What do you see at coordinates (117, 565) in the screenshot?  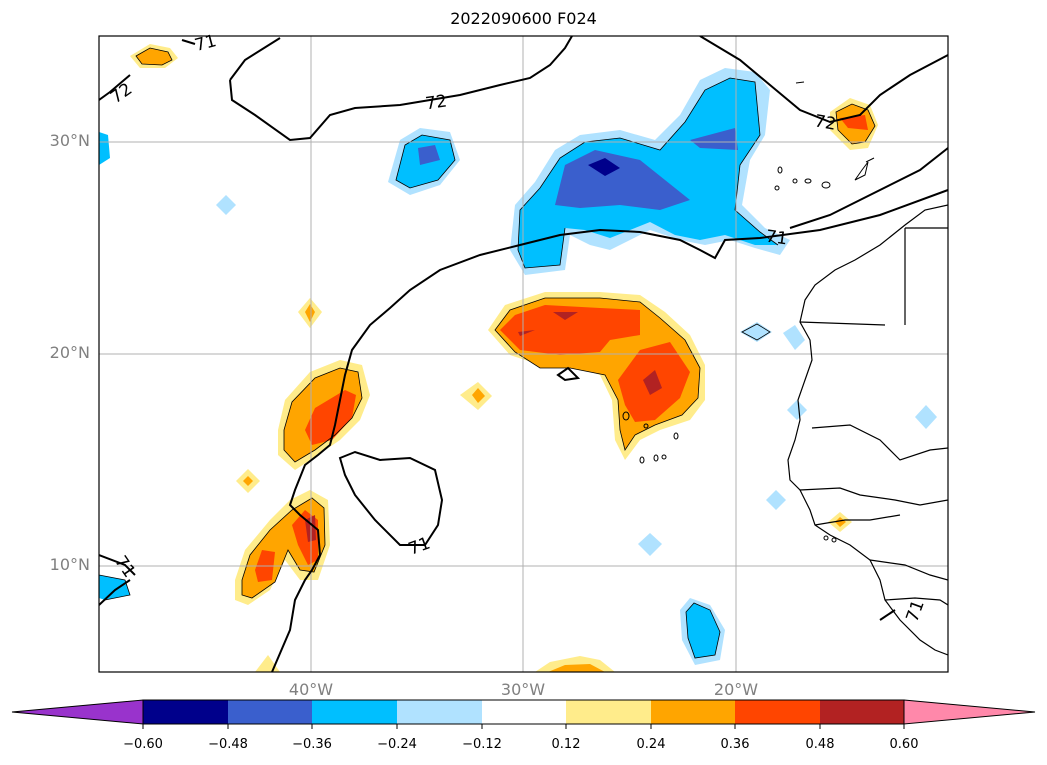 I see `contour-71-sw` at bounding box center [117, 565].